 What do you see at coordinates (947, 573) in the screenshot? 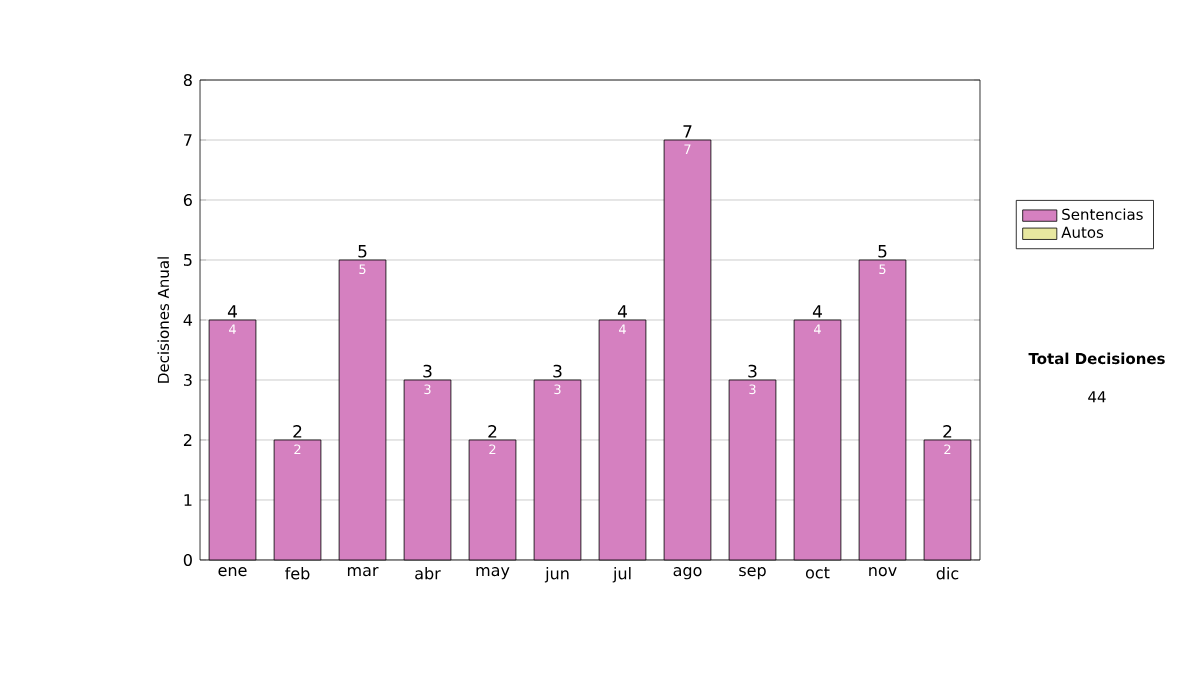
I see `x-tick-label: dic` at bounding box center [947, 573].